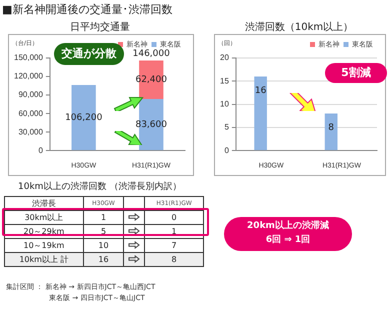 The height and width of the screenshot is (312, 390). What do you see at coordinates (225, 104) in the screenshot?
I see `y-tick-label: 10` at bounding box center [225, 104].